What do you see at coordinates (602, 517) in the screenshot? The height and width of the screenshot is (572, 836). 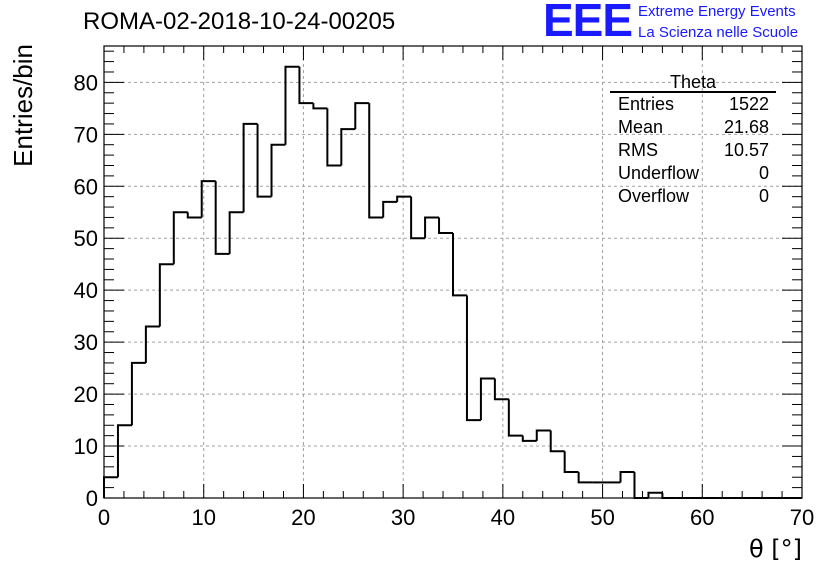 I see `x-tick-label: 50` at bounding box center [602, 517].